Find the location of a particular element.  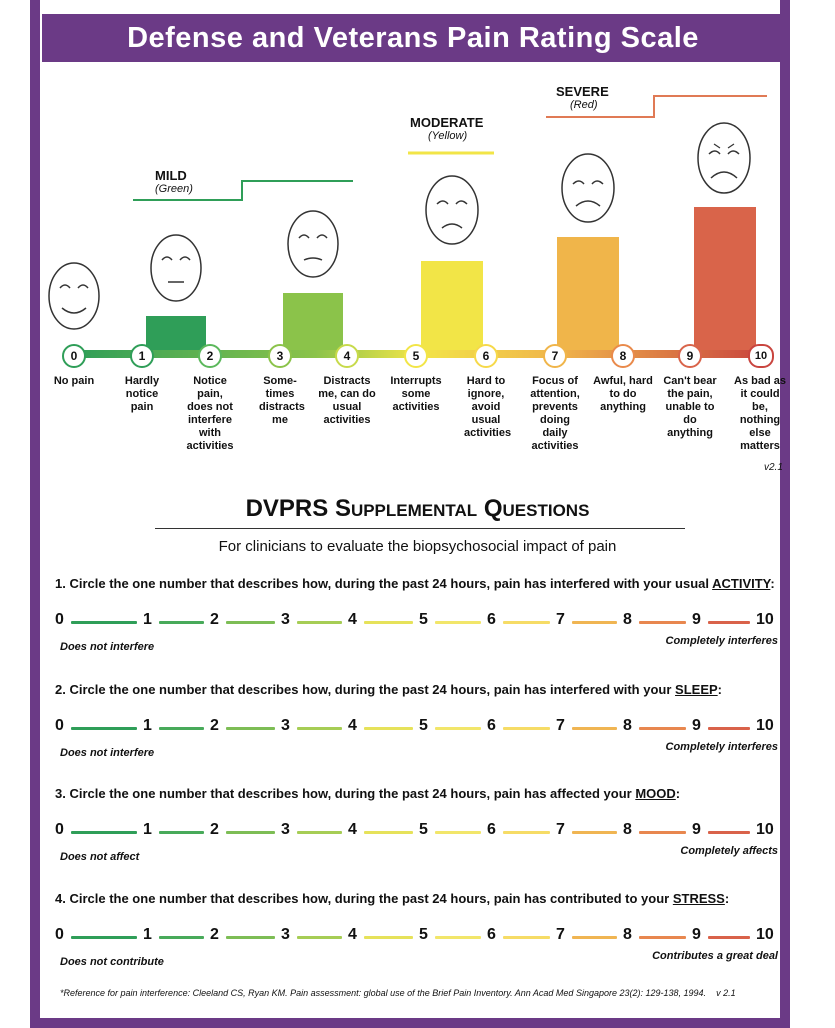

face-7-icon is located at coordinates (588, 188).